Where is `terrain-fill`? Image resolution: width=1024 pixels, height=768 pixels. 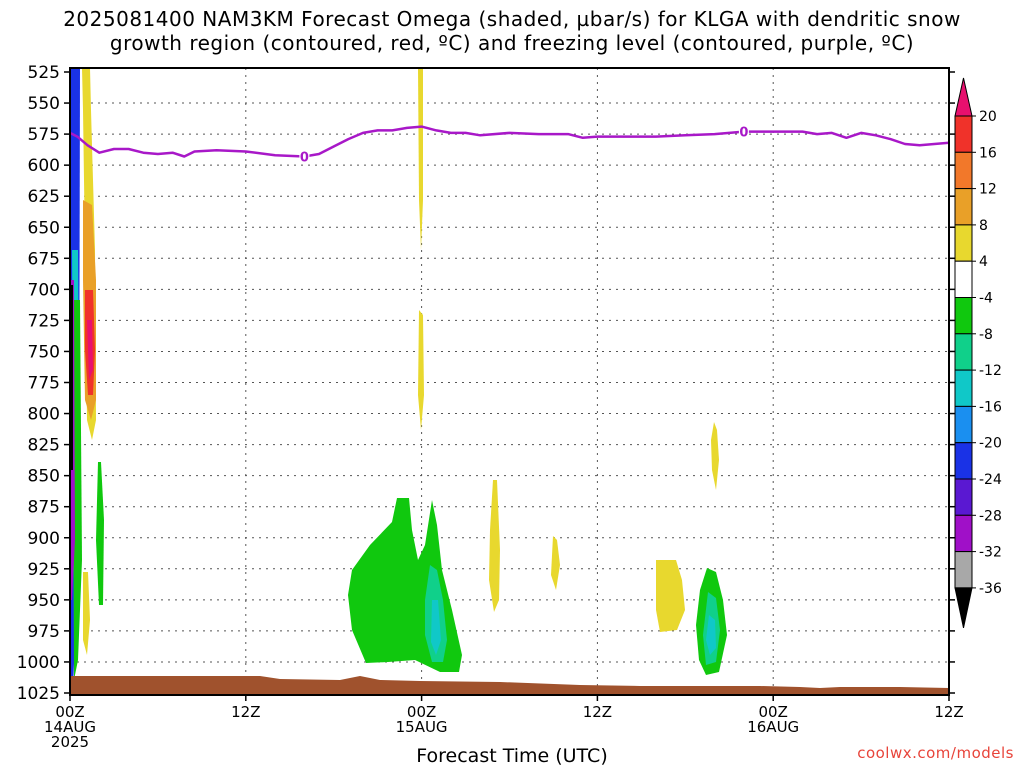 terrain-fill is located at coordinates (509, 685).